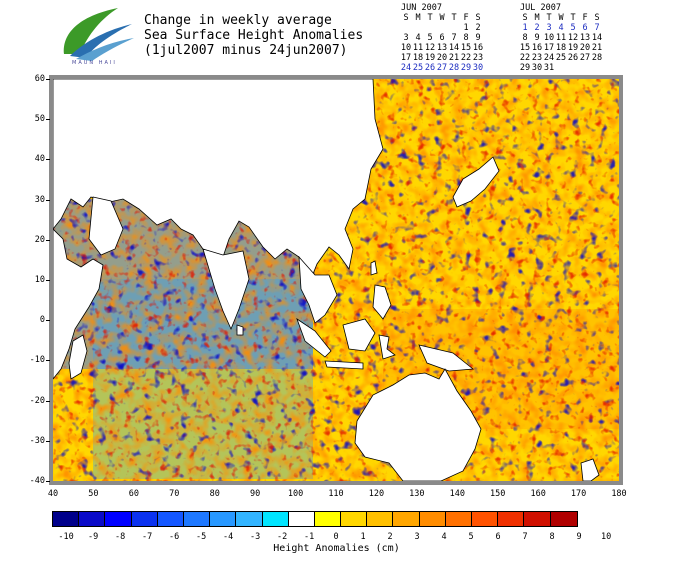  Describe the element at coordinates (120, 537) in the screenshot. I see `colorbar-label: -8` at that location.